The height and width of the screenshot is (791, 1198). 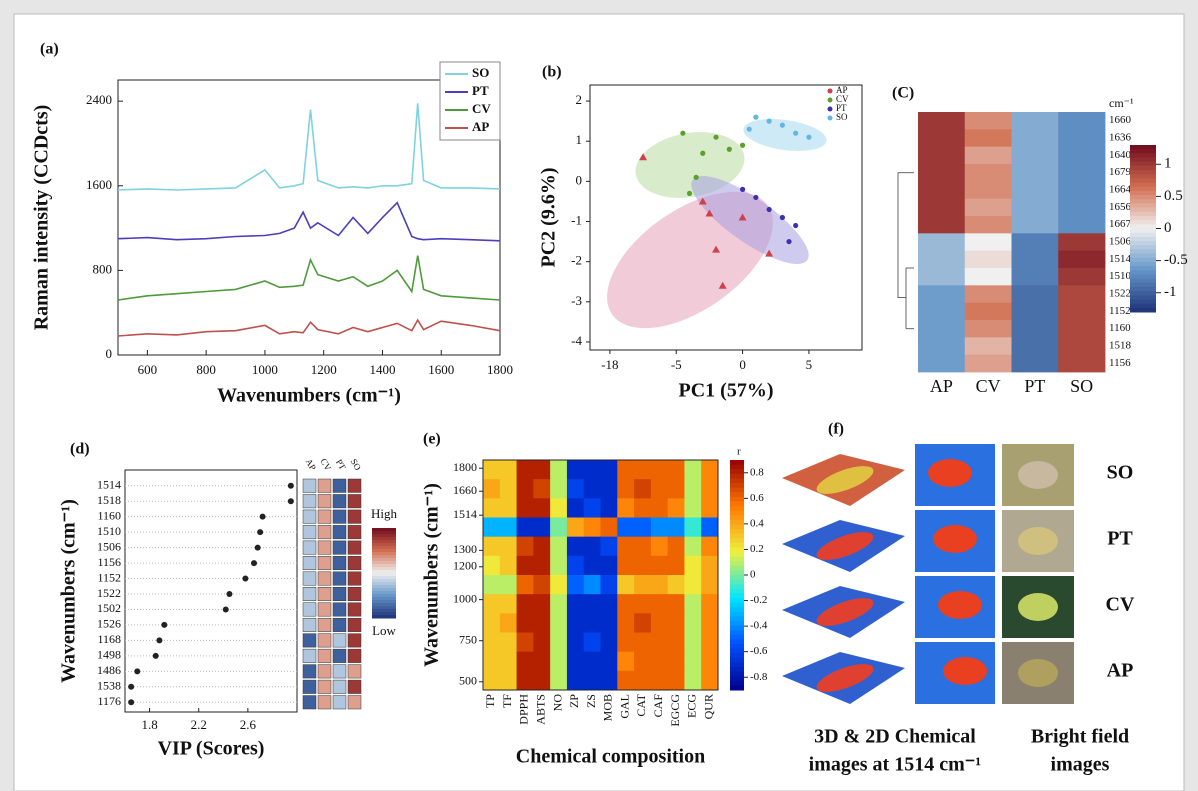 What do you see at coordinates (836, 429) in the screenshot?
I see `panel-label: (f)` at bounding box center [836, 429].